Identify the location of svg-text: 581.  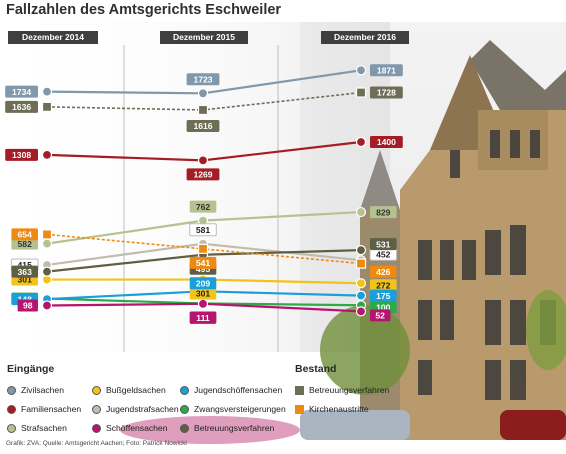
(203, 230).